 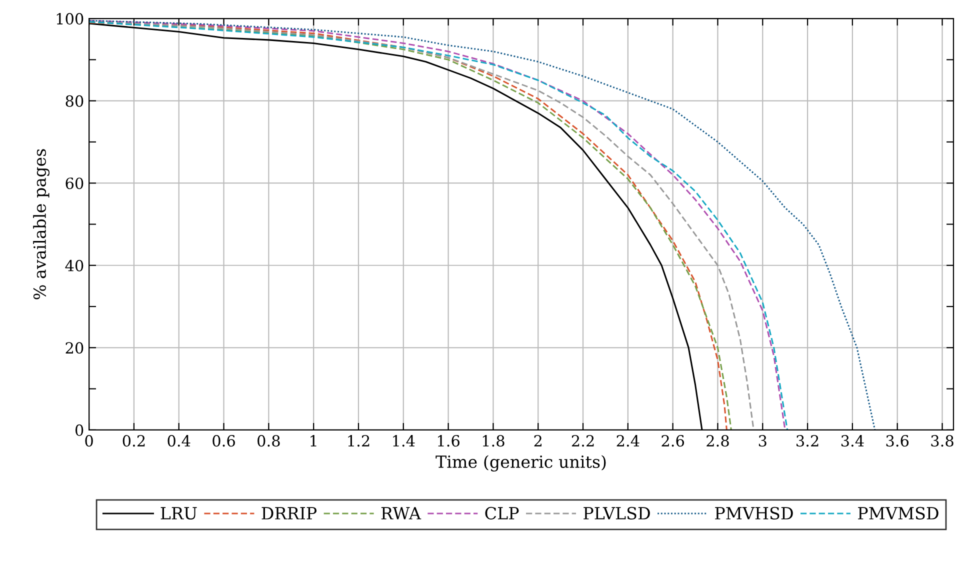 What do you see at coordinates (762, 441) in the screenshot?
I see `x-tick-label: 3` at bounding box center [762, 441].